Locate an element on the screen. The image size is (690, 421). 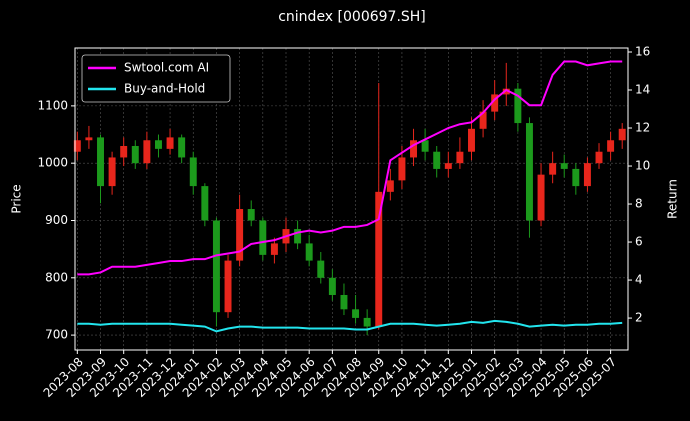
legend: Swtool.com AI Buy-and-Hold is located at coordinates (156, 78).